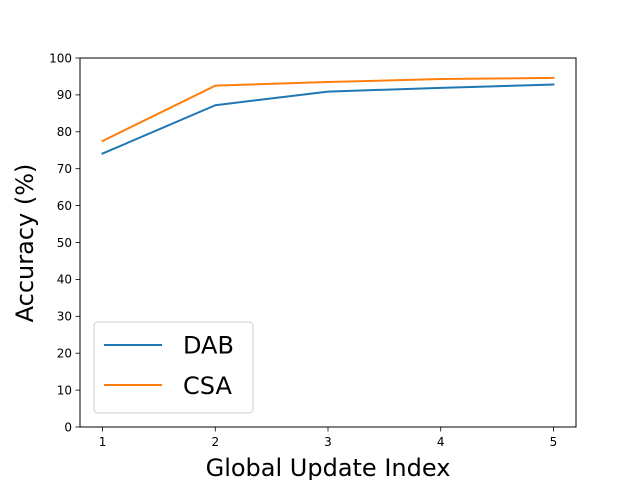 Image resolution: width=640 pixels, height=480 pixels. I want to click on series-line-dab, so click(328, 119).